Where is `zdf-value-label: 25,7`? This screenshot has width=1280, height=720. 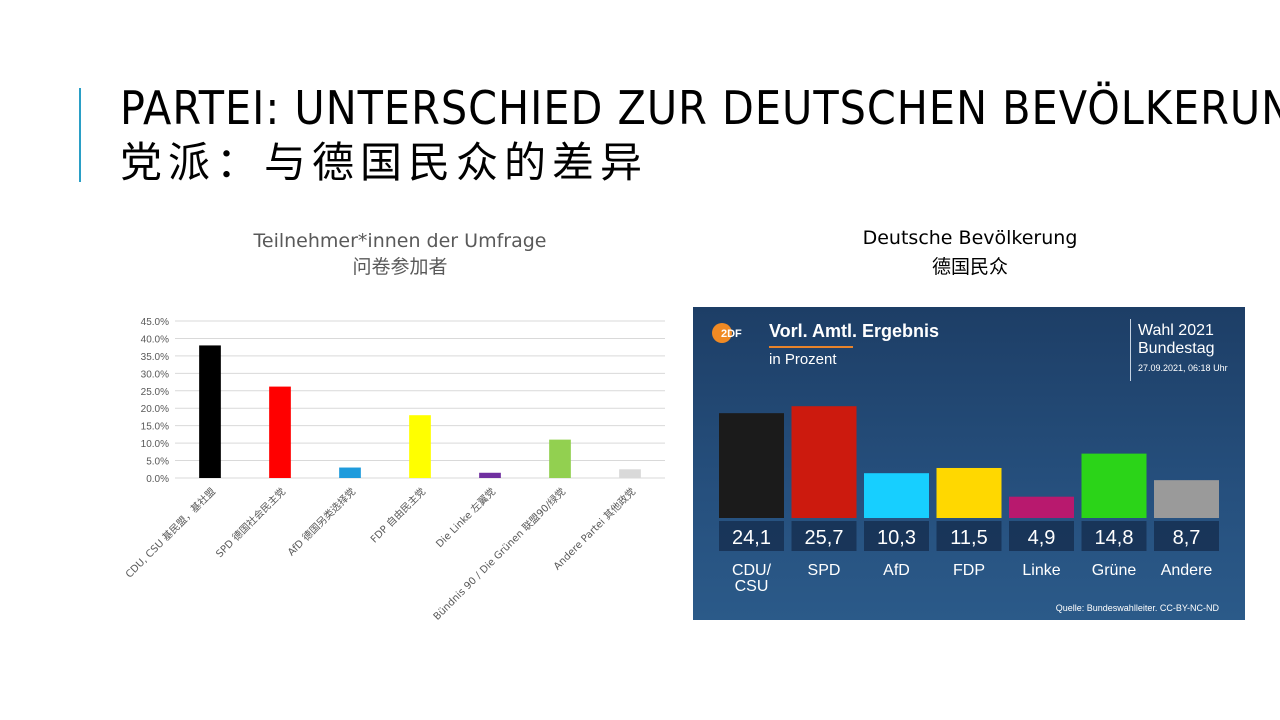 zdf-value-label: 25,7 is located at coordinates (824, 538).